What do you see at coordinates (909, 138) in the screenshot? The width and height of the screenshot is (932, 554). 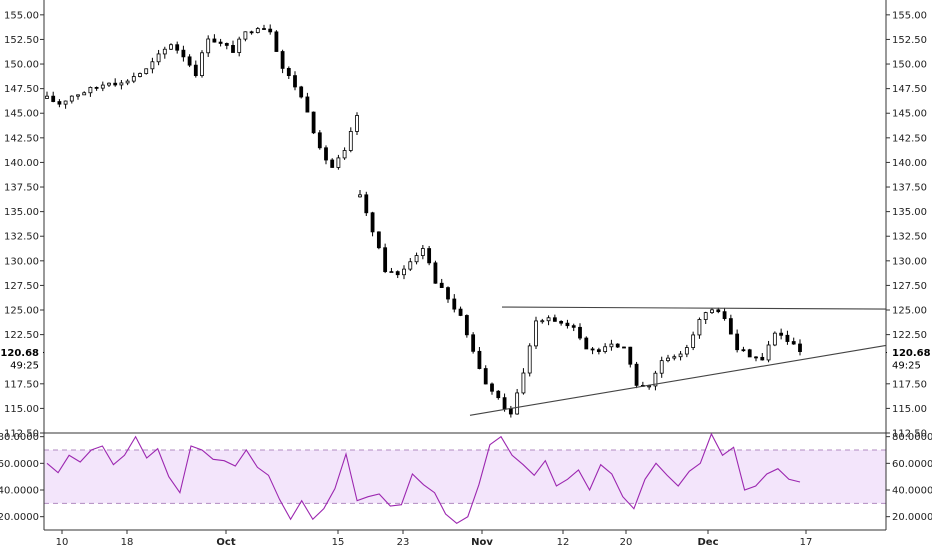 I see `price-tick-label-right: 142.50` at bounding box center [909, 138].